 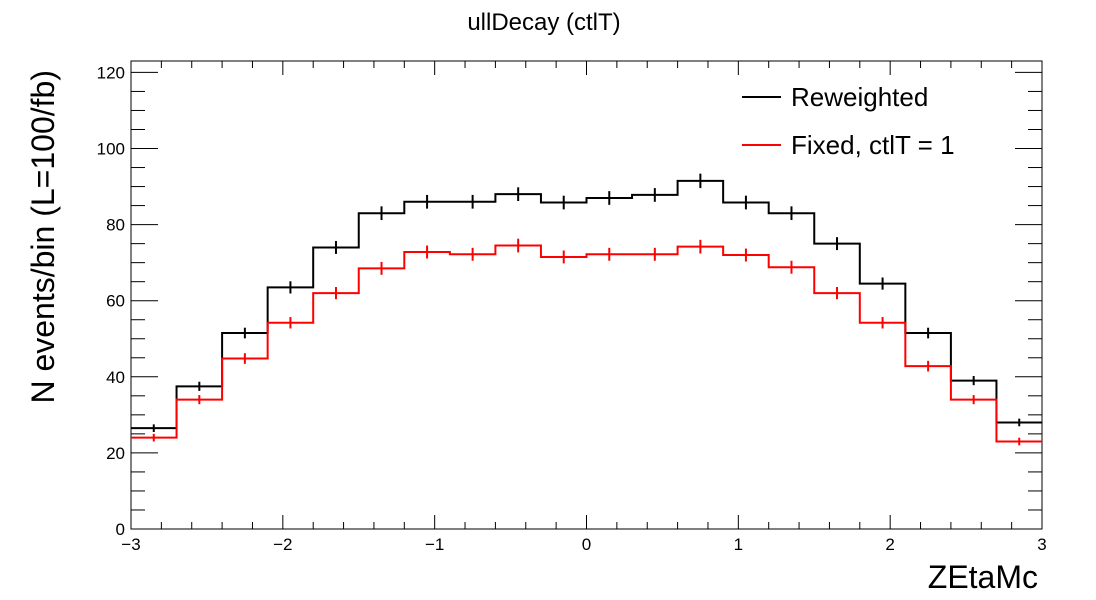 What do you see at coordinates (111, 149) in the screenshot?
I see `y-tick-label: 100` at bounding box center [111, 149].